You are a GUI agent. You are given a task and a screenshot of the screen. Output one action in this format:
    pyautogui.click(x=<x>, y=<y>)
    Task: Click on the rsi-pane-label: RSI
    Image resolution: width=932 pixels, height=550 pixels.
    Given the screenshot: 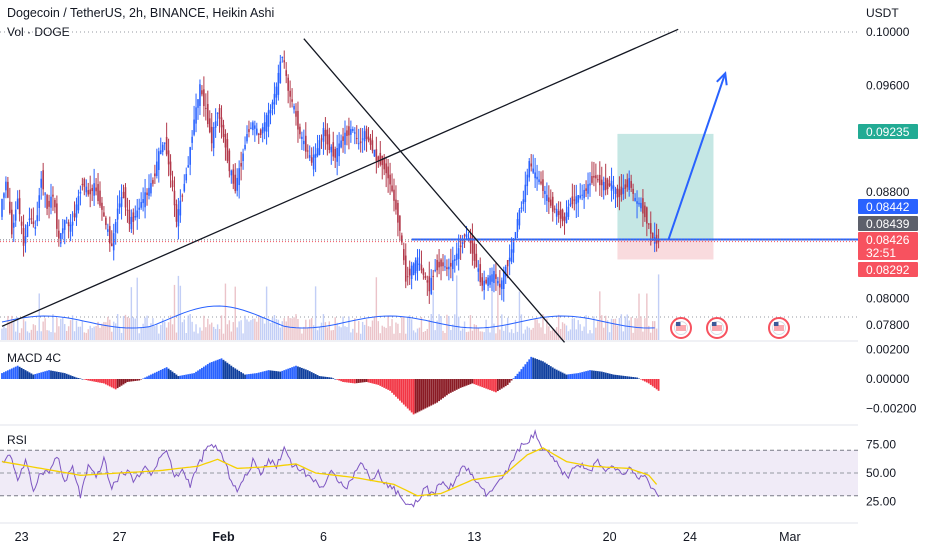 What is the action you would take?
    pyautogui.click(x=17, y=440)
    